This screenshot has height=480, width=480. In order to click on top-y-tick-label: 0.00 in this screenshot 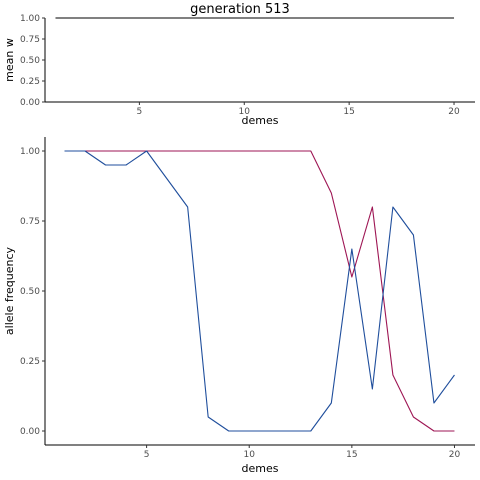, I will do `click(30, 103)`.